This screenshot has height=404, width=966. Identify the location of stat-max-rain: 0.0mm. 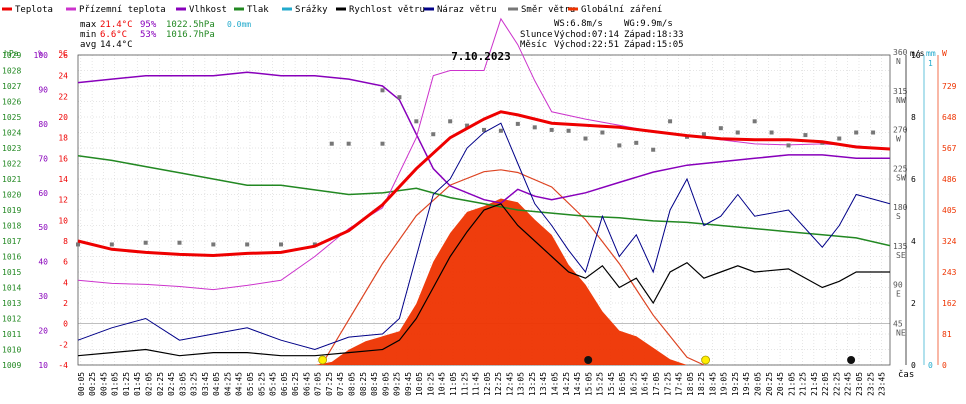
(239, 24).